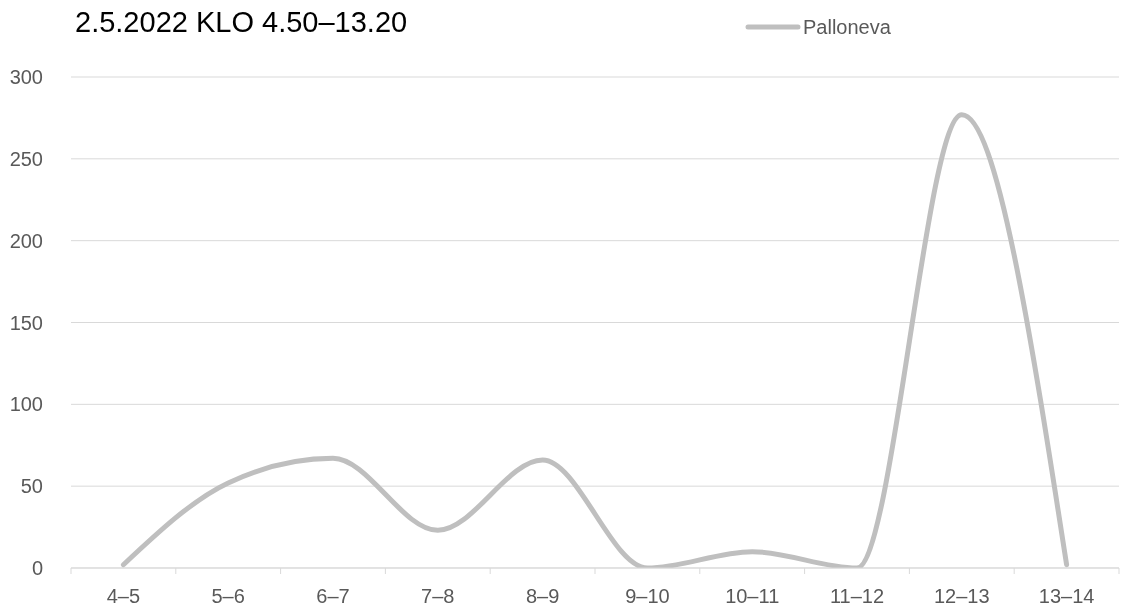 The height and width of the screenshot is (610, 1121). I want to click on x-tick-label: 10–11, so click(752, 596).